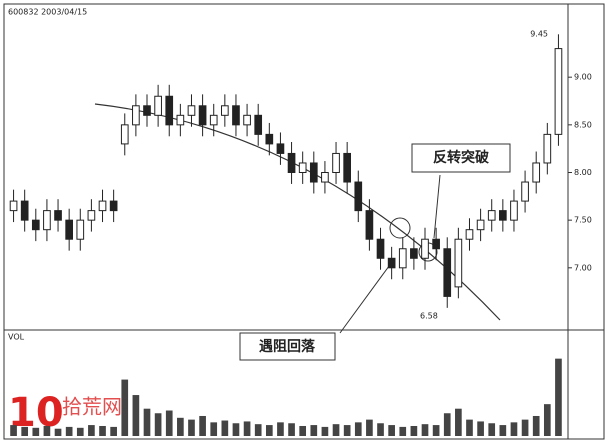  What do you see at coordinates (400, 228) in the screenshot?
I see `marker-circle` at bounding box center [400, 228].